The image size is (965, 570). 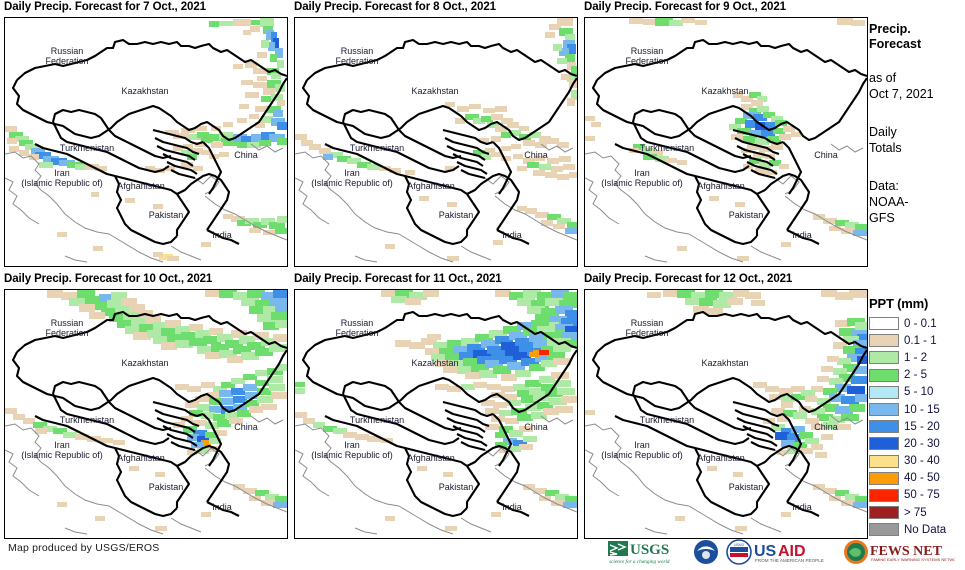 I want to click on legend-label: 20 - 30, so click(x=922, y=443).